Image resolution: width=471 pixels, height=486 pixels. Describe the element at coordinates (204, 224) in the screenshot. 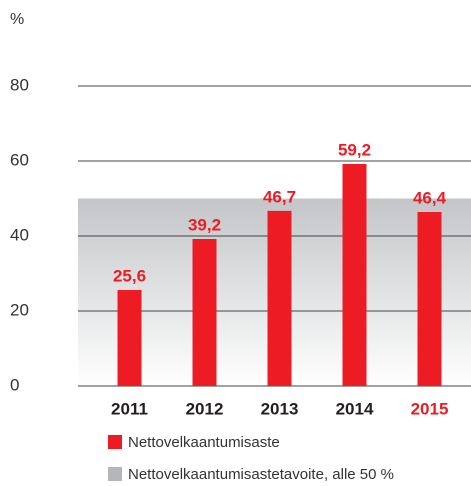

I see `value-label: 39,2` at that location.